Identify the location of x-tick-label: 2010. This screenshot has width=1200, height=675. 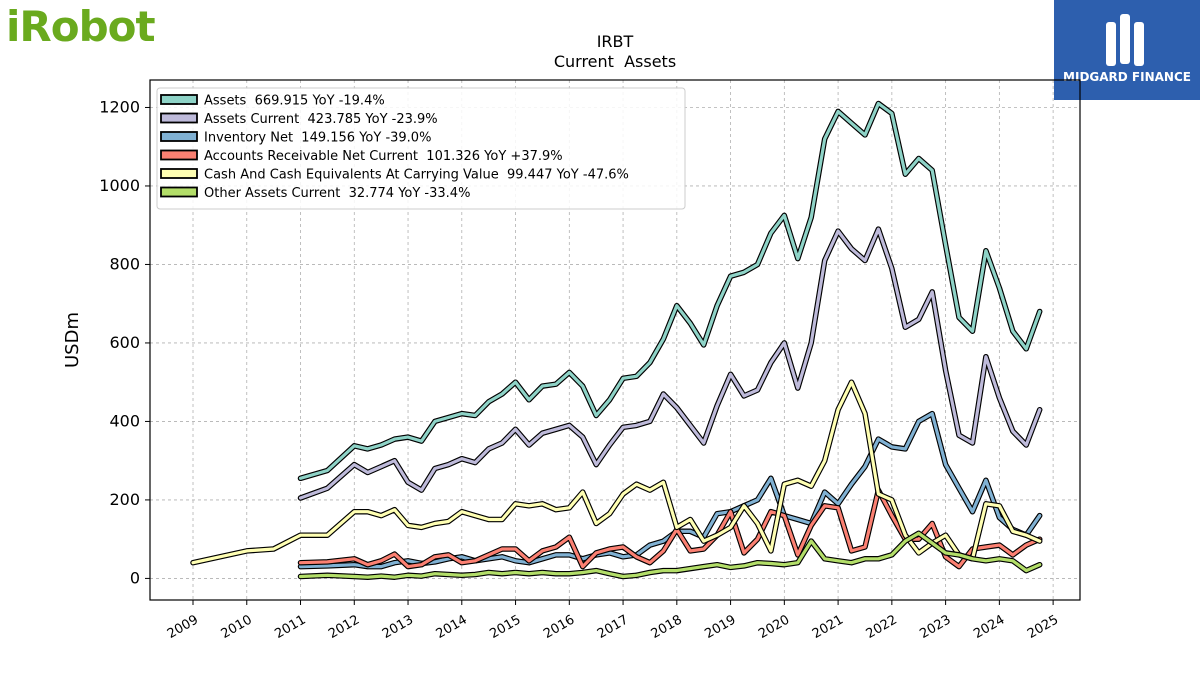
(237, 627).